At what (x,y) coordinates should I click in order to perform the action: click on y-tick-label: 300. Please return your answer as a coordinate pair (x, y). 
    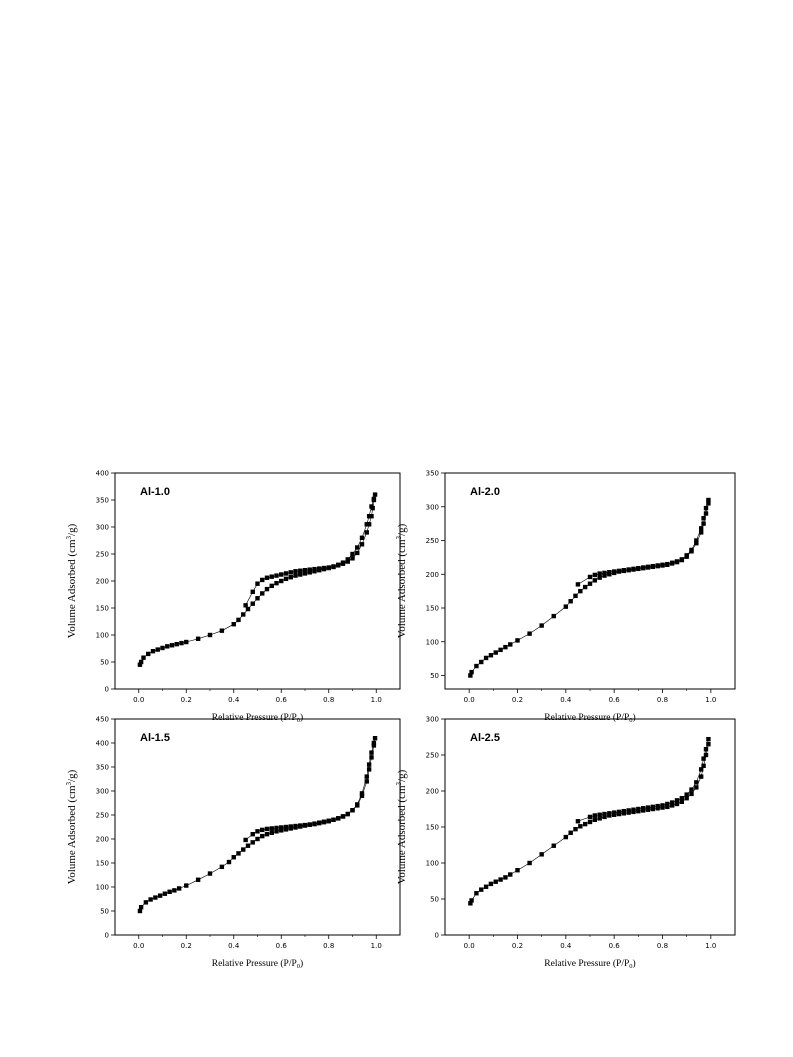
    Looking at the image, I should click on (102, 528).